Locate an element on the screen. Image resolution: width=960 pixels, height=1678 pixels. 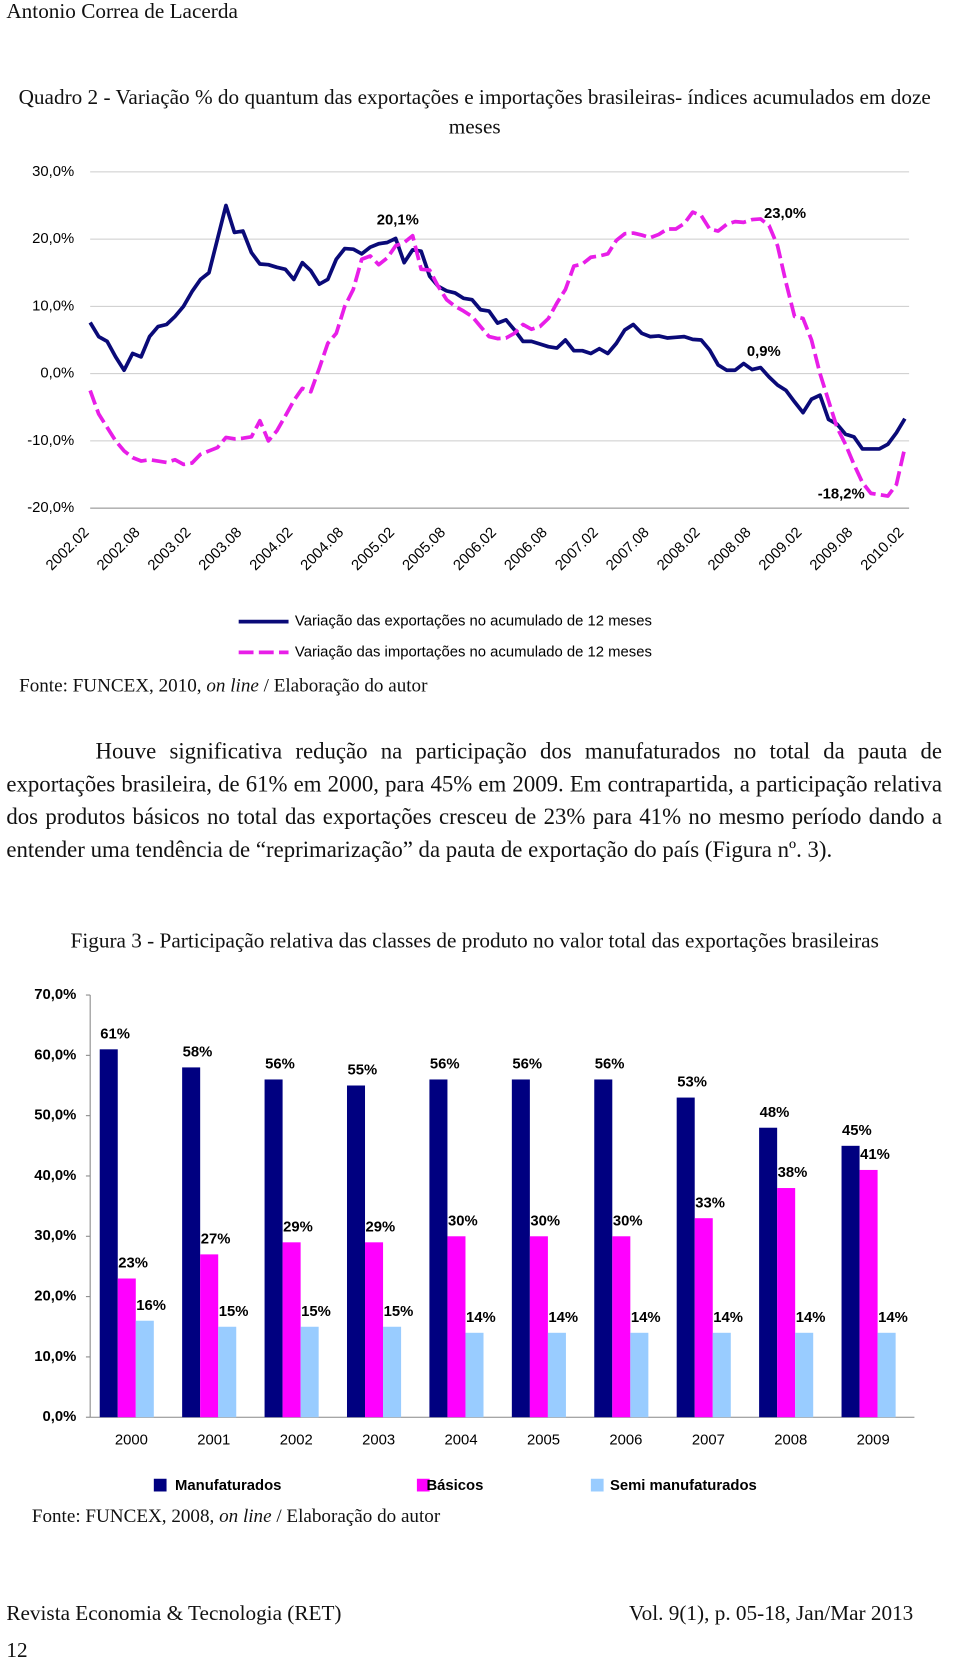
page-number: 12 is located at coordinates (17, 1650).